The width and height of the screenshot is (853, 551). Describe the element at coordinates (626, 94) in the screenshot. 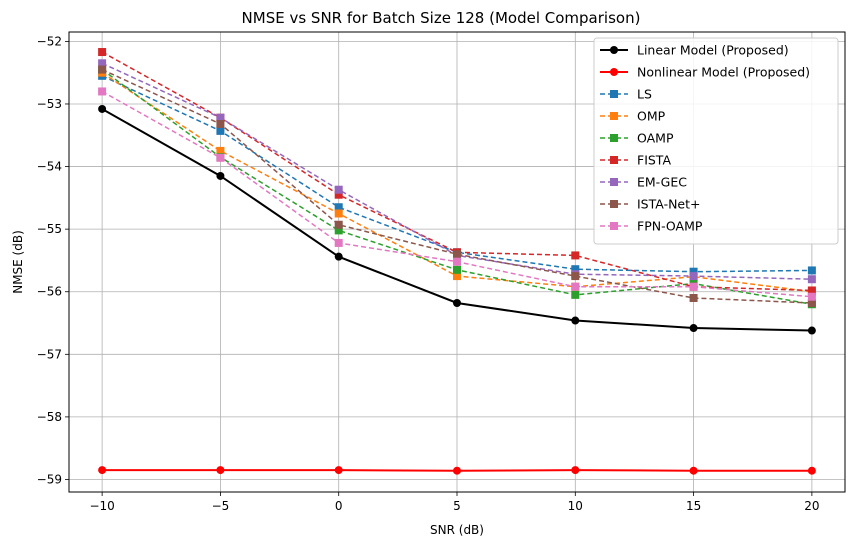

I see `legend-item: LS` at that location.